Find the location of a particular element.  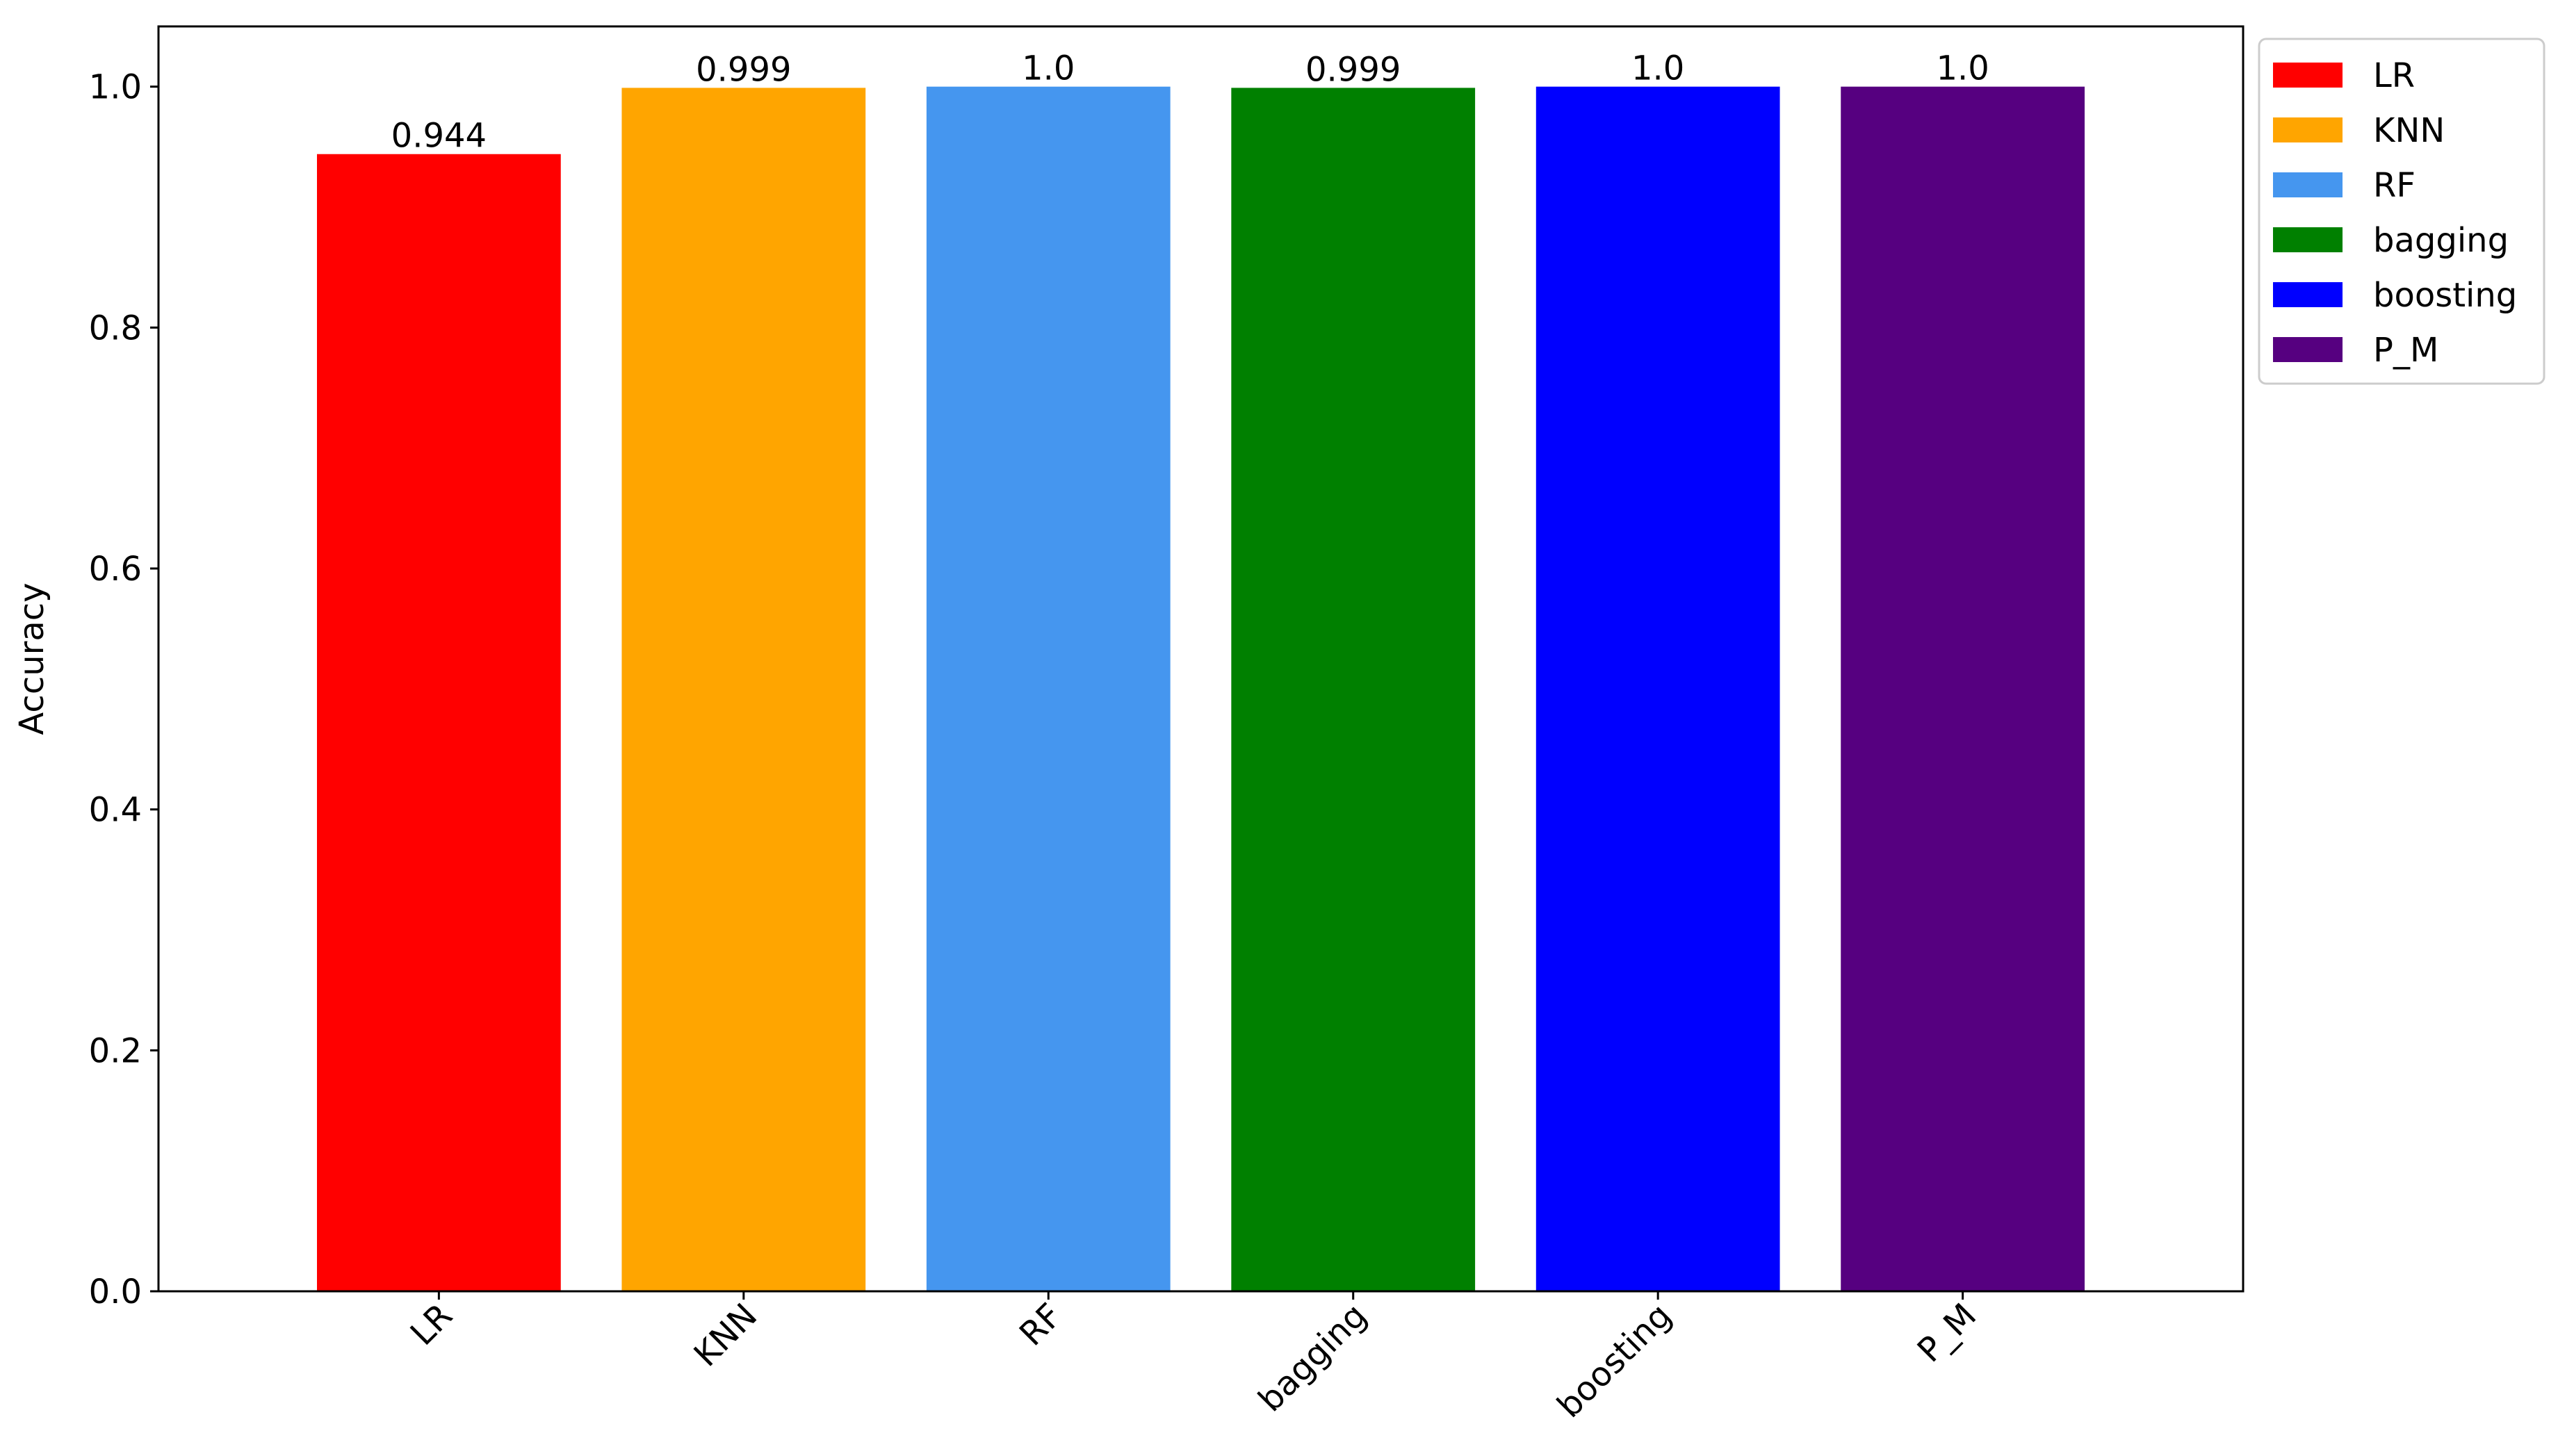

legend-swatch-boosting is located at coordinates (2308, 294).